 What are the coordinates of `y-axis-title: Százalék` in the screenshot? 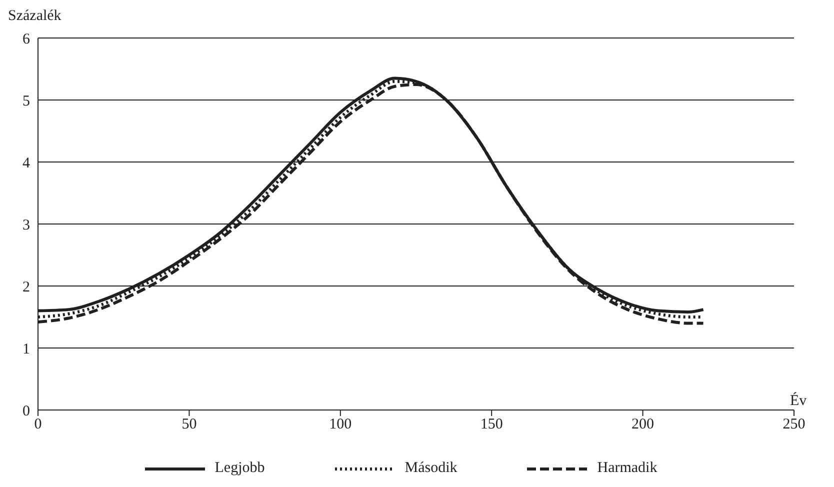 It's located at (35, 16).